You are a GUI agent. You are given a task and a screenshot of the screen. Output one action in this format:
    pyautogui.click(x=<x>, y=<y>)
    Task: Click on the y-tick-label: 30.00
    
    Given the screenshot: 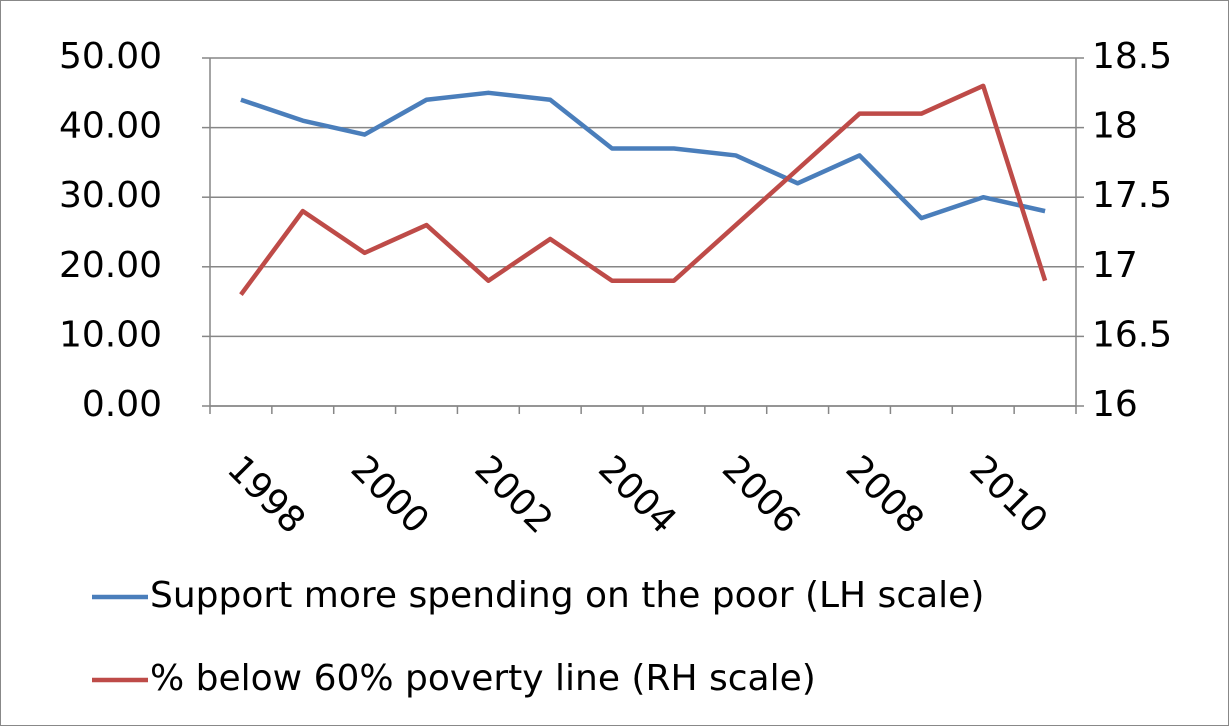 What is the action you would take?
    pyautogui.click(x=110, y=195)
    